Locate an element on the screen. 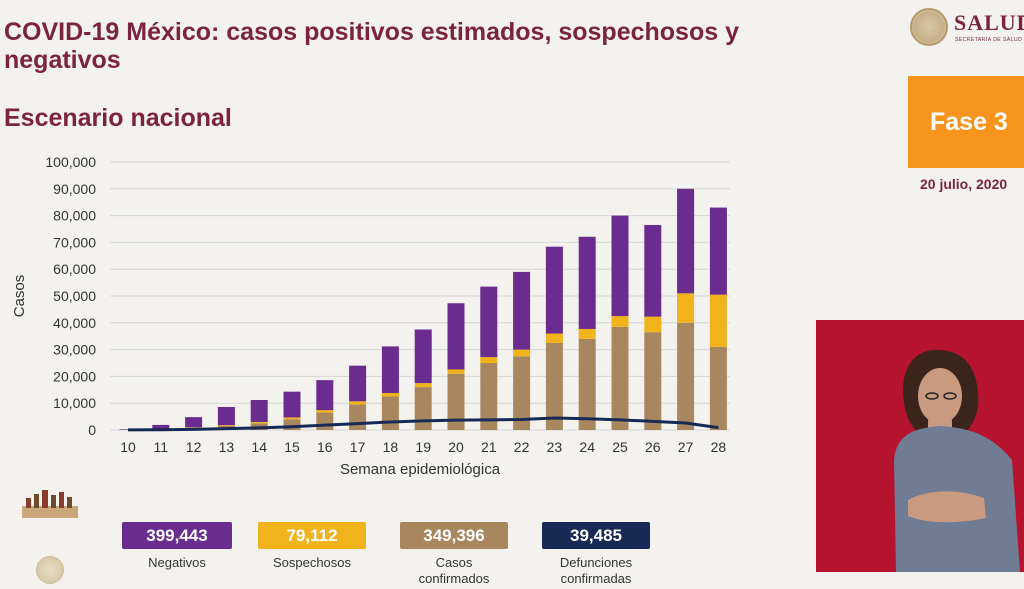  seal-icon is located at coordinates (929, 27).